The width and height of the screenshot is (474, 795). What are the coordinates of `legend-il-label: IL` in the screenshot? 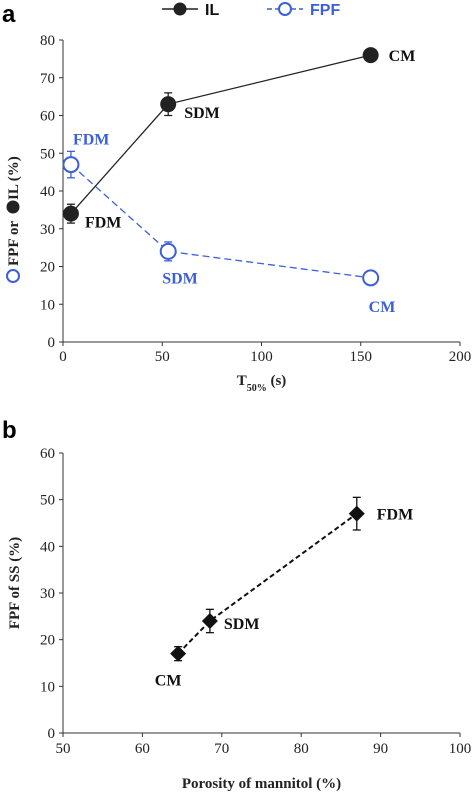 It's located at (212, 10).